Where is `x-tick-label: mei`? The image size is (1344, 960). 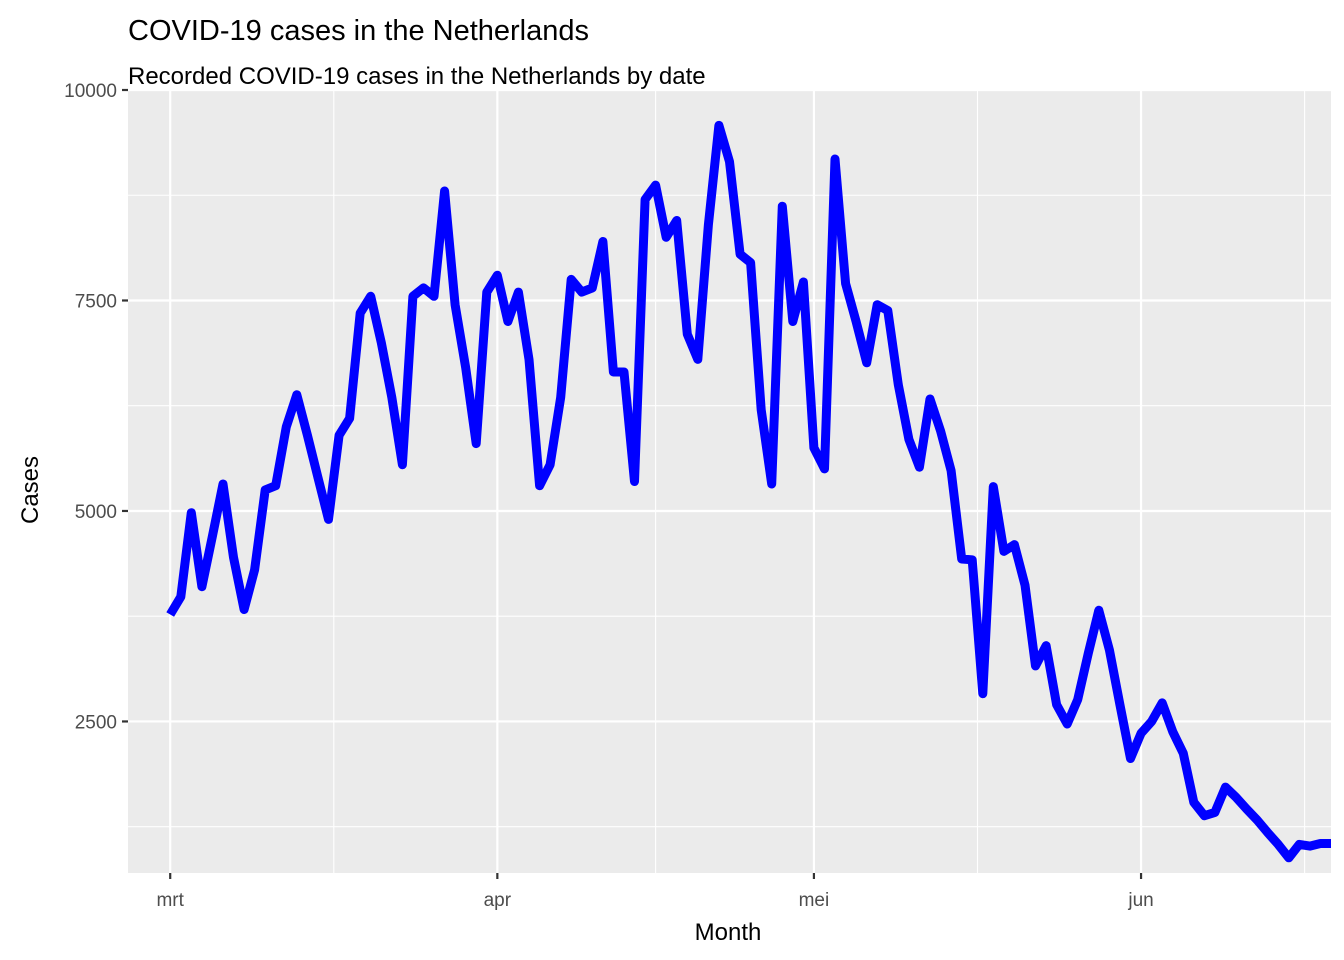 x-tick-label: mei is located at coordinates (814, 900).